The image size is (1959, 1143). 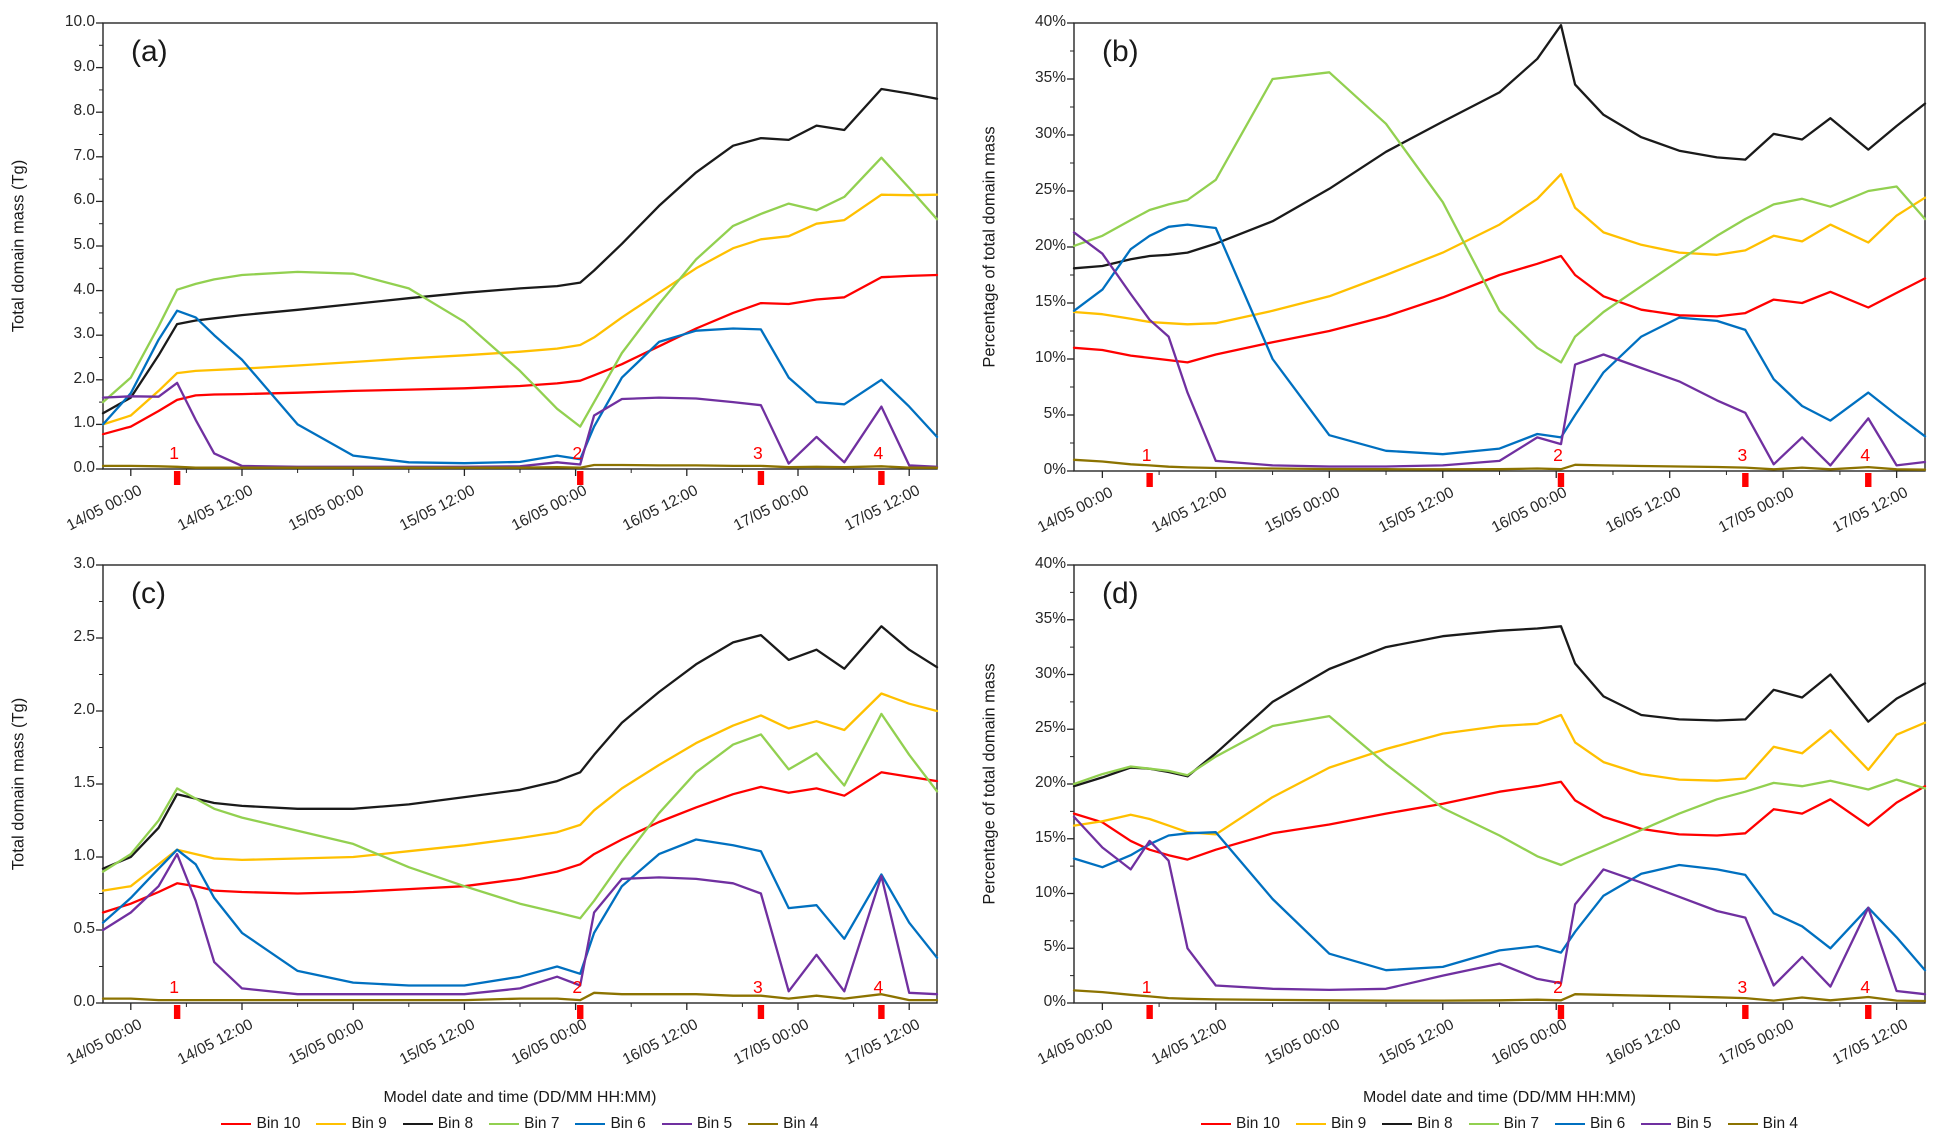 I want to click on panel-letter: (c), so click(x=148, y=593).